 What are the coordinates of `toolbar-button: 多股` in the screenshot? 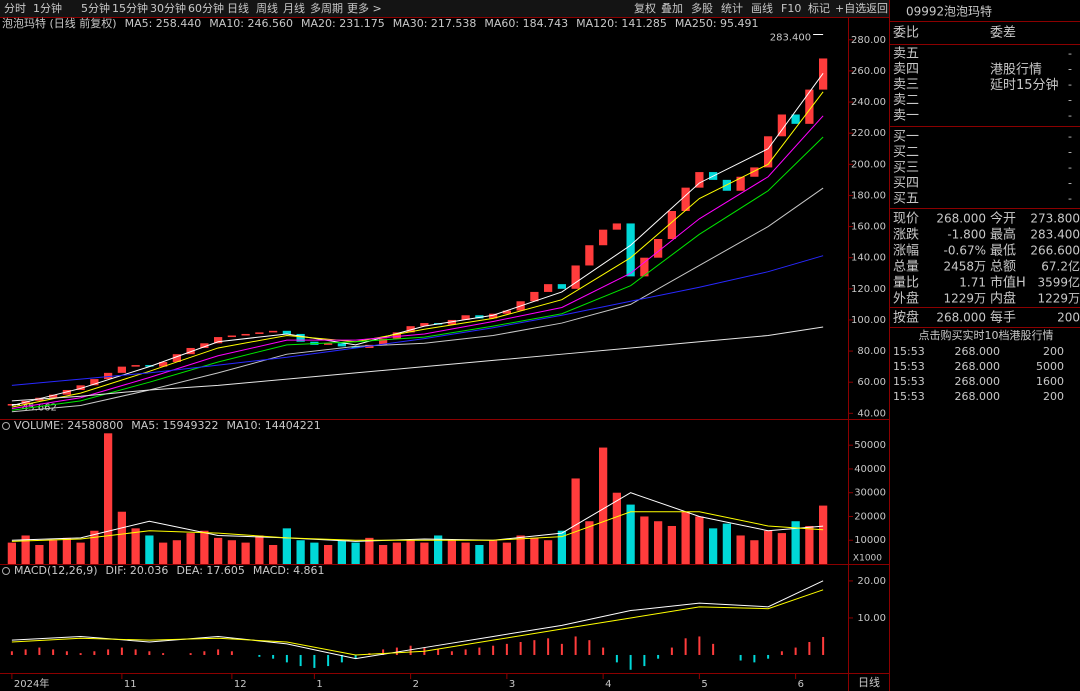 It's located at (702, 8).